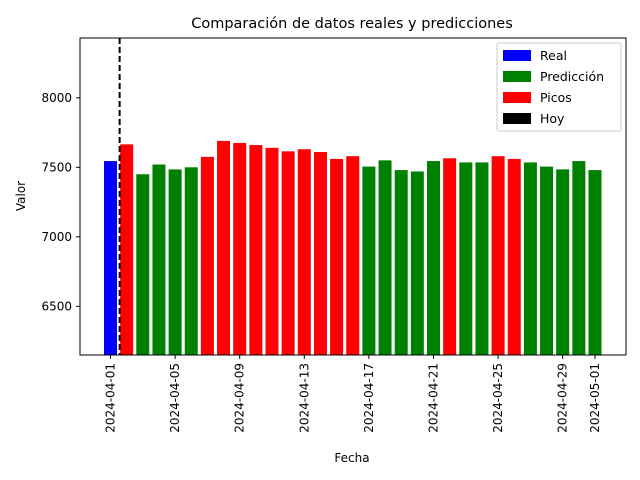 This screenshot has width=640, height=480. What do you see at coordinates (552, 118) in the screenshot?
I see `legend-label-3: Hoy` at bounding box center [552, 118].